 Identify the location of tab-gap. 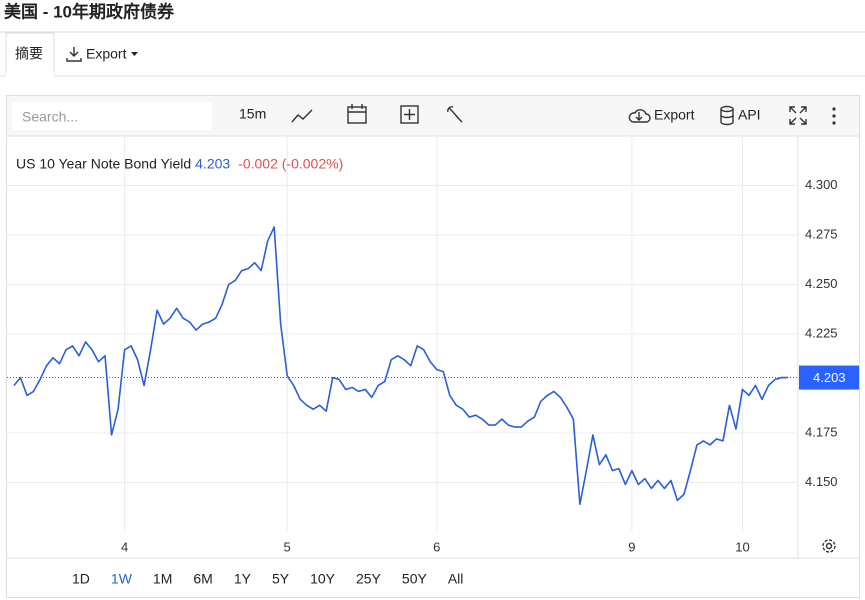
(30, 75).